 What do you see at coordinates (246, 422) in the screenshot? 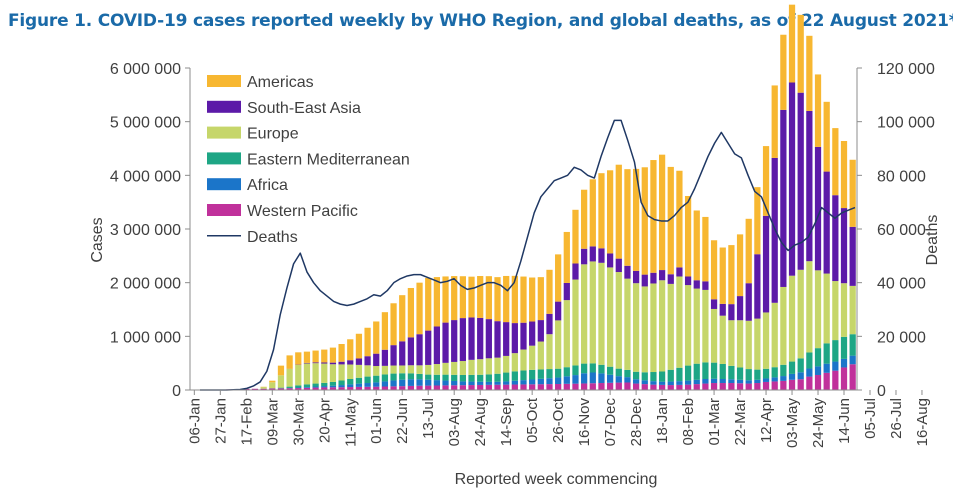
I see `x-tick-label: 17-Feb` at bounding box center [246, 422].